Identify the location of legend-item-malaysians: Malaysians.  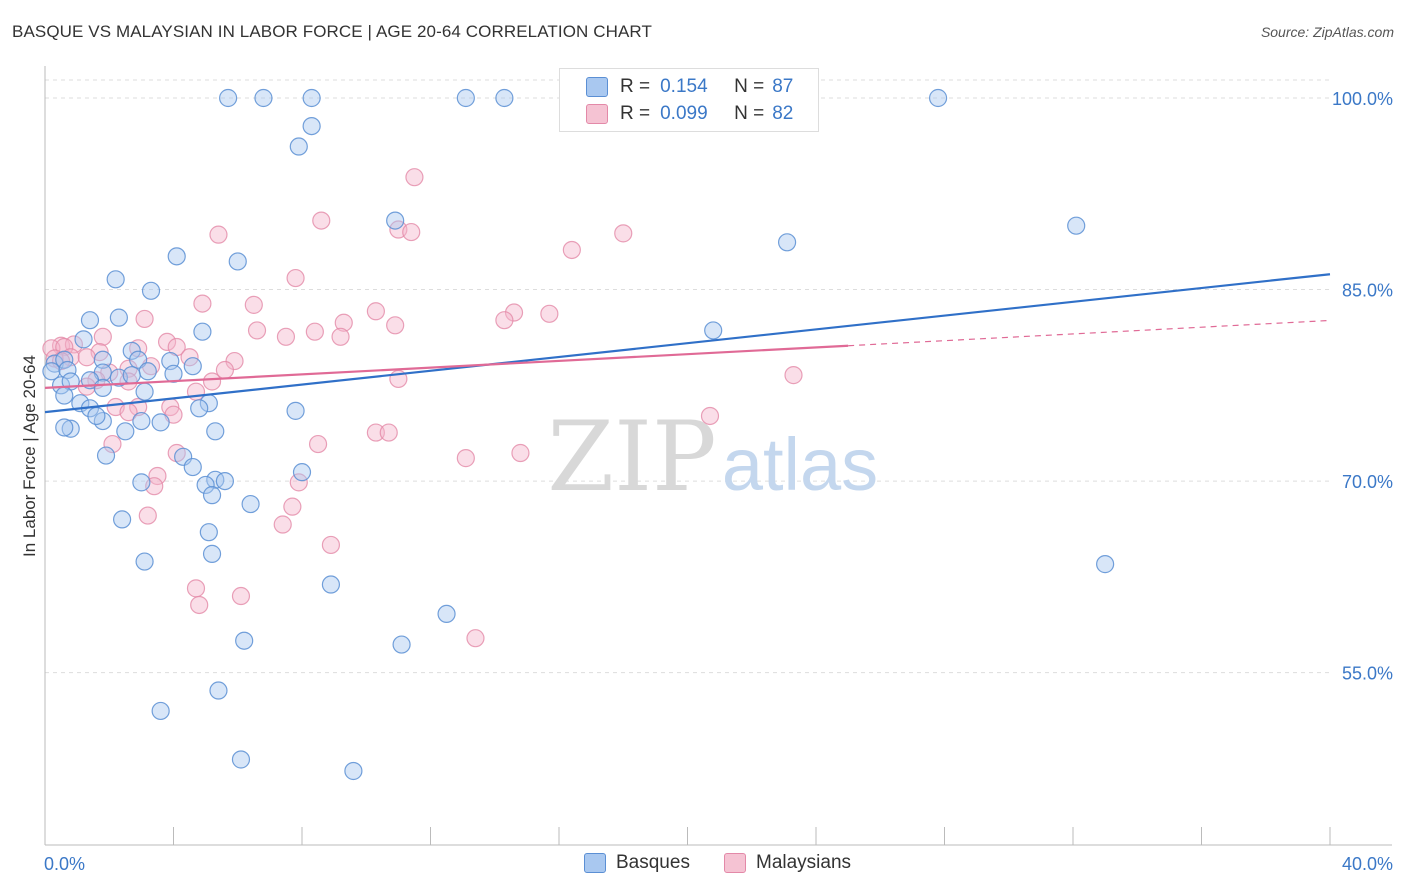
(787, 863).